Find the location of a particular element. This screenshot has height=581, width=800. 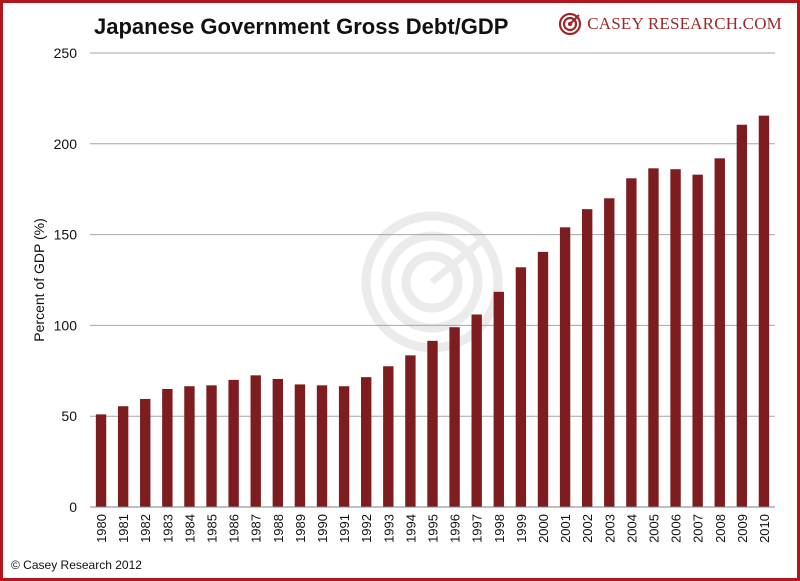

bar-1983 is located at coordinates (167, 447).